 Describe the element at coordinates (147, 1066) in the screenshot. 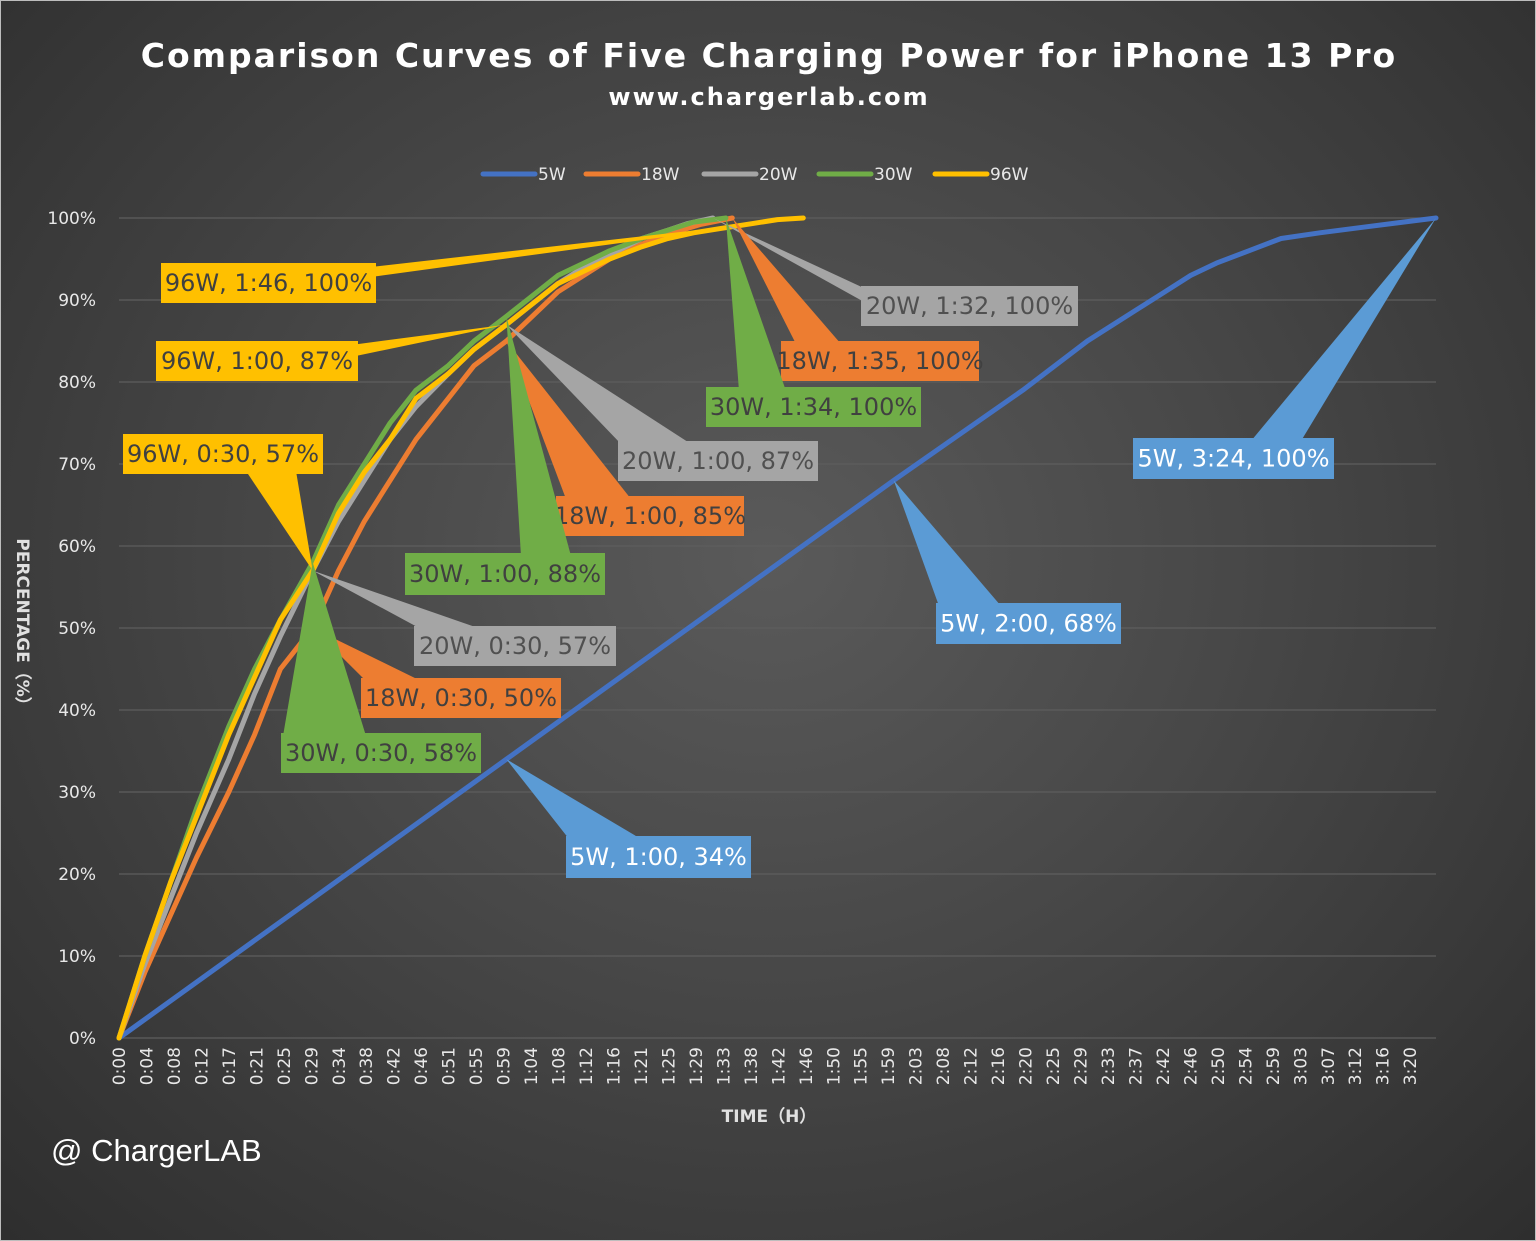

I see `x-tick-label: 0:04` at that location.